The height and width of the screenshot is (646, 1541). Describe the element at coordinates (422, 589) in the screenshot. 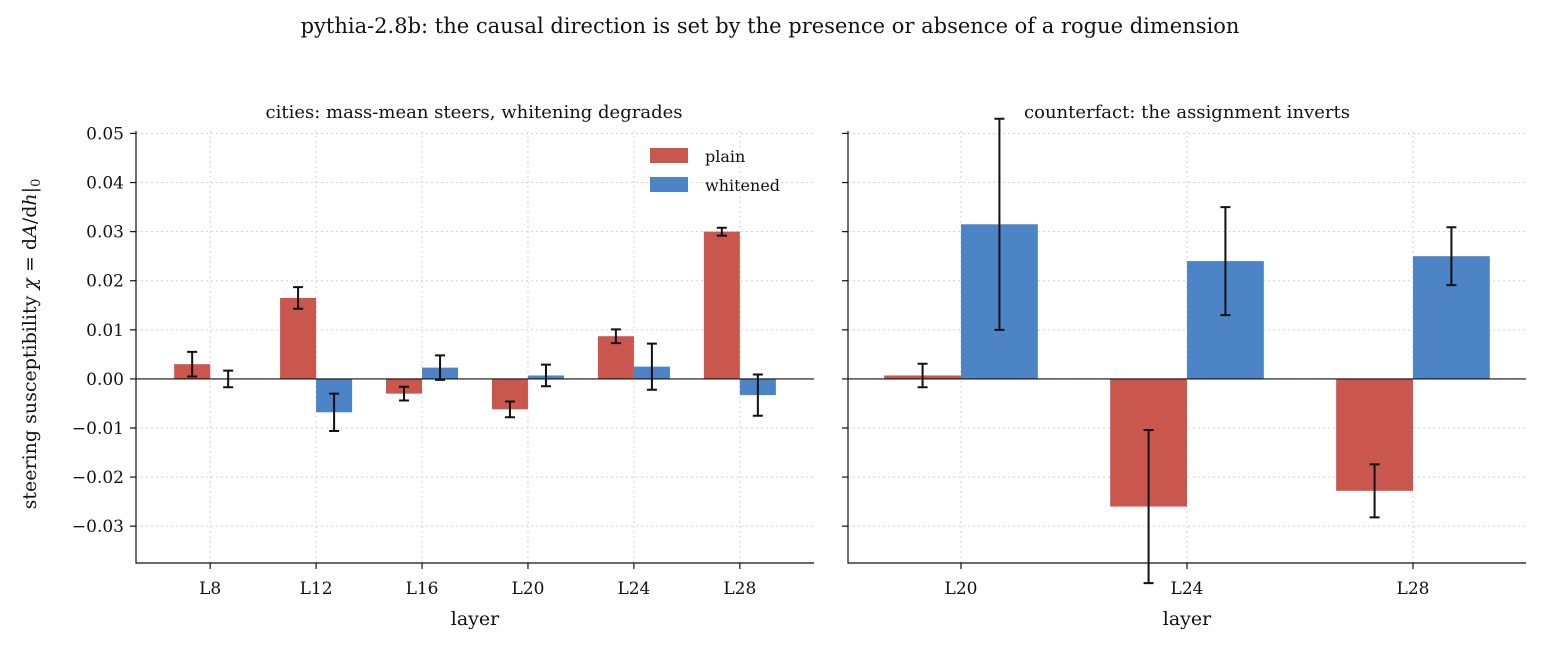

I see `x-tick-label: L16` at that location.